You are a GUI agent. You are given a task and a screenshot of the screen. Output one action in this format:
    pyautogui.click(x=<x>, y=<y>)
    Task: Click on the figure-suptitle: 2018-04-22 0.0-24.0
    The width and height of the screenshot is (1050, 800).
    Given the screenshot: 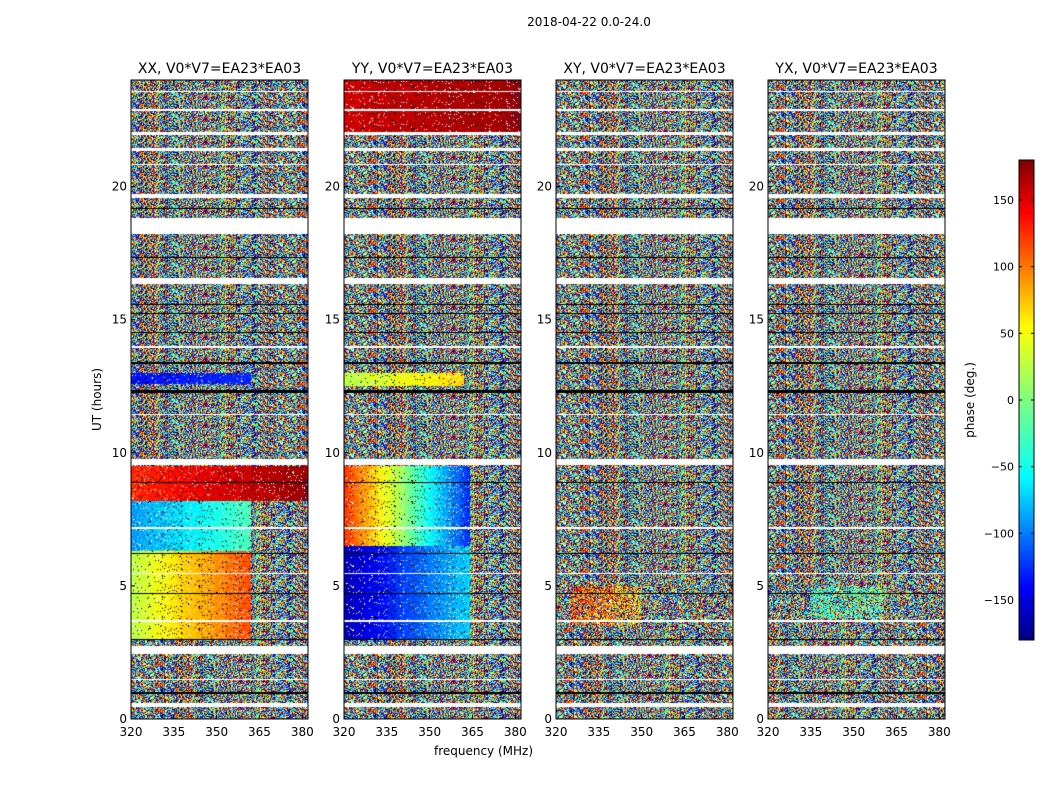 What is the action you would take?
    pyautogui.click(x=589, y=22)
    